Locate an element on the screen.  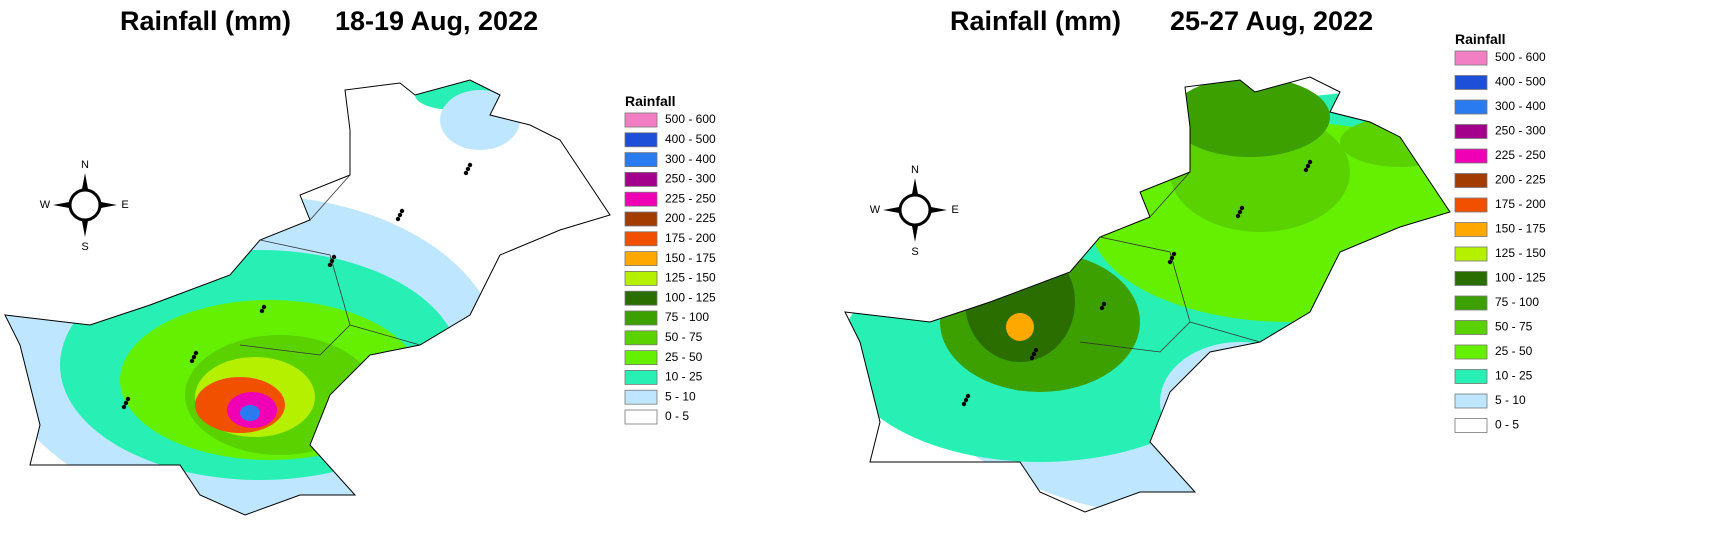
legend-label: 500 - 600 is located at coordinates (1520, 57).